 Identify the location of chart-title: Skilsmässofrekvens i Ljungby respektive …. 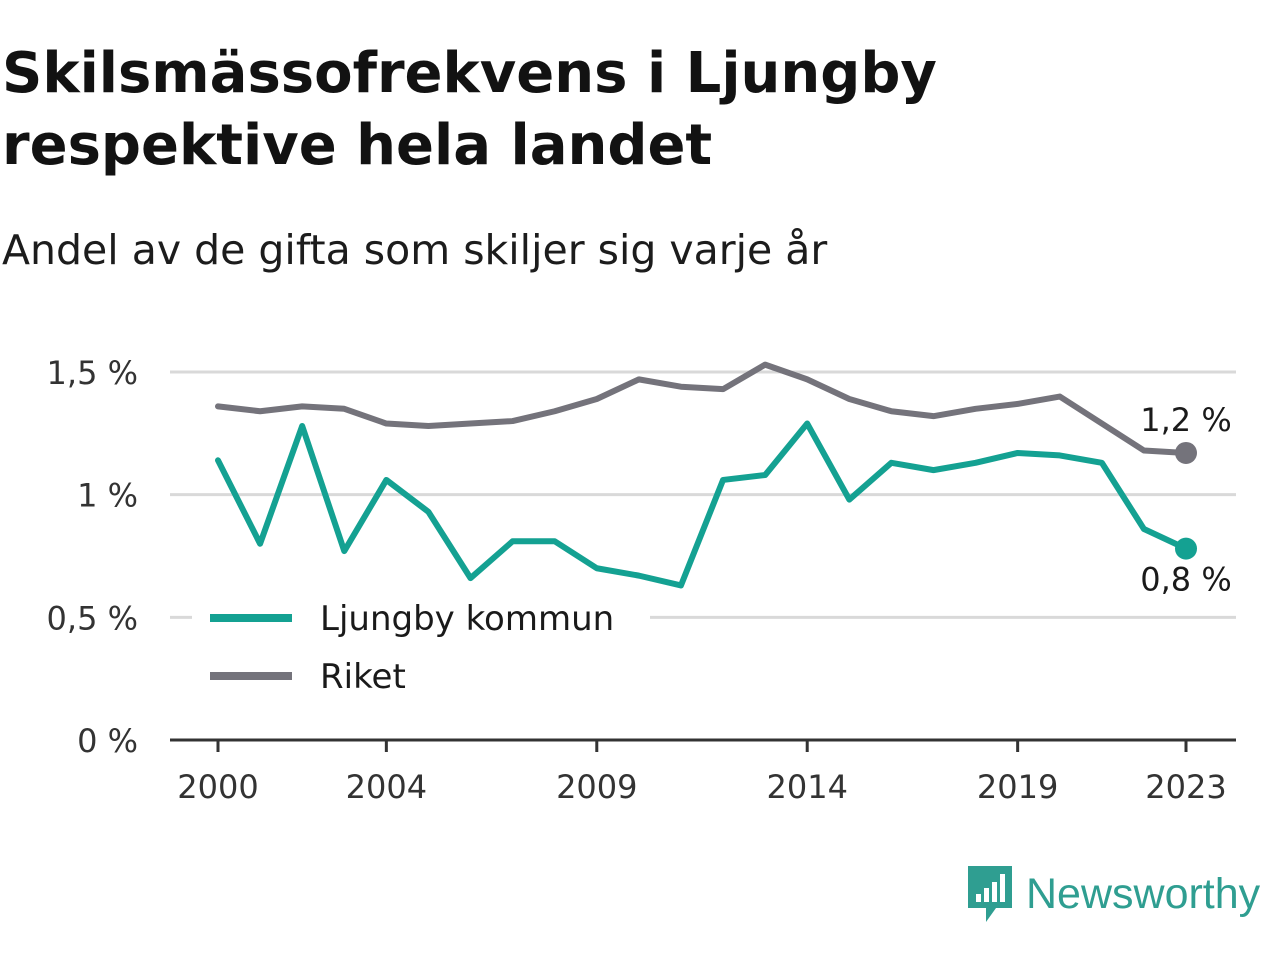
(469, 109).